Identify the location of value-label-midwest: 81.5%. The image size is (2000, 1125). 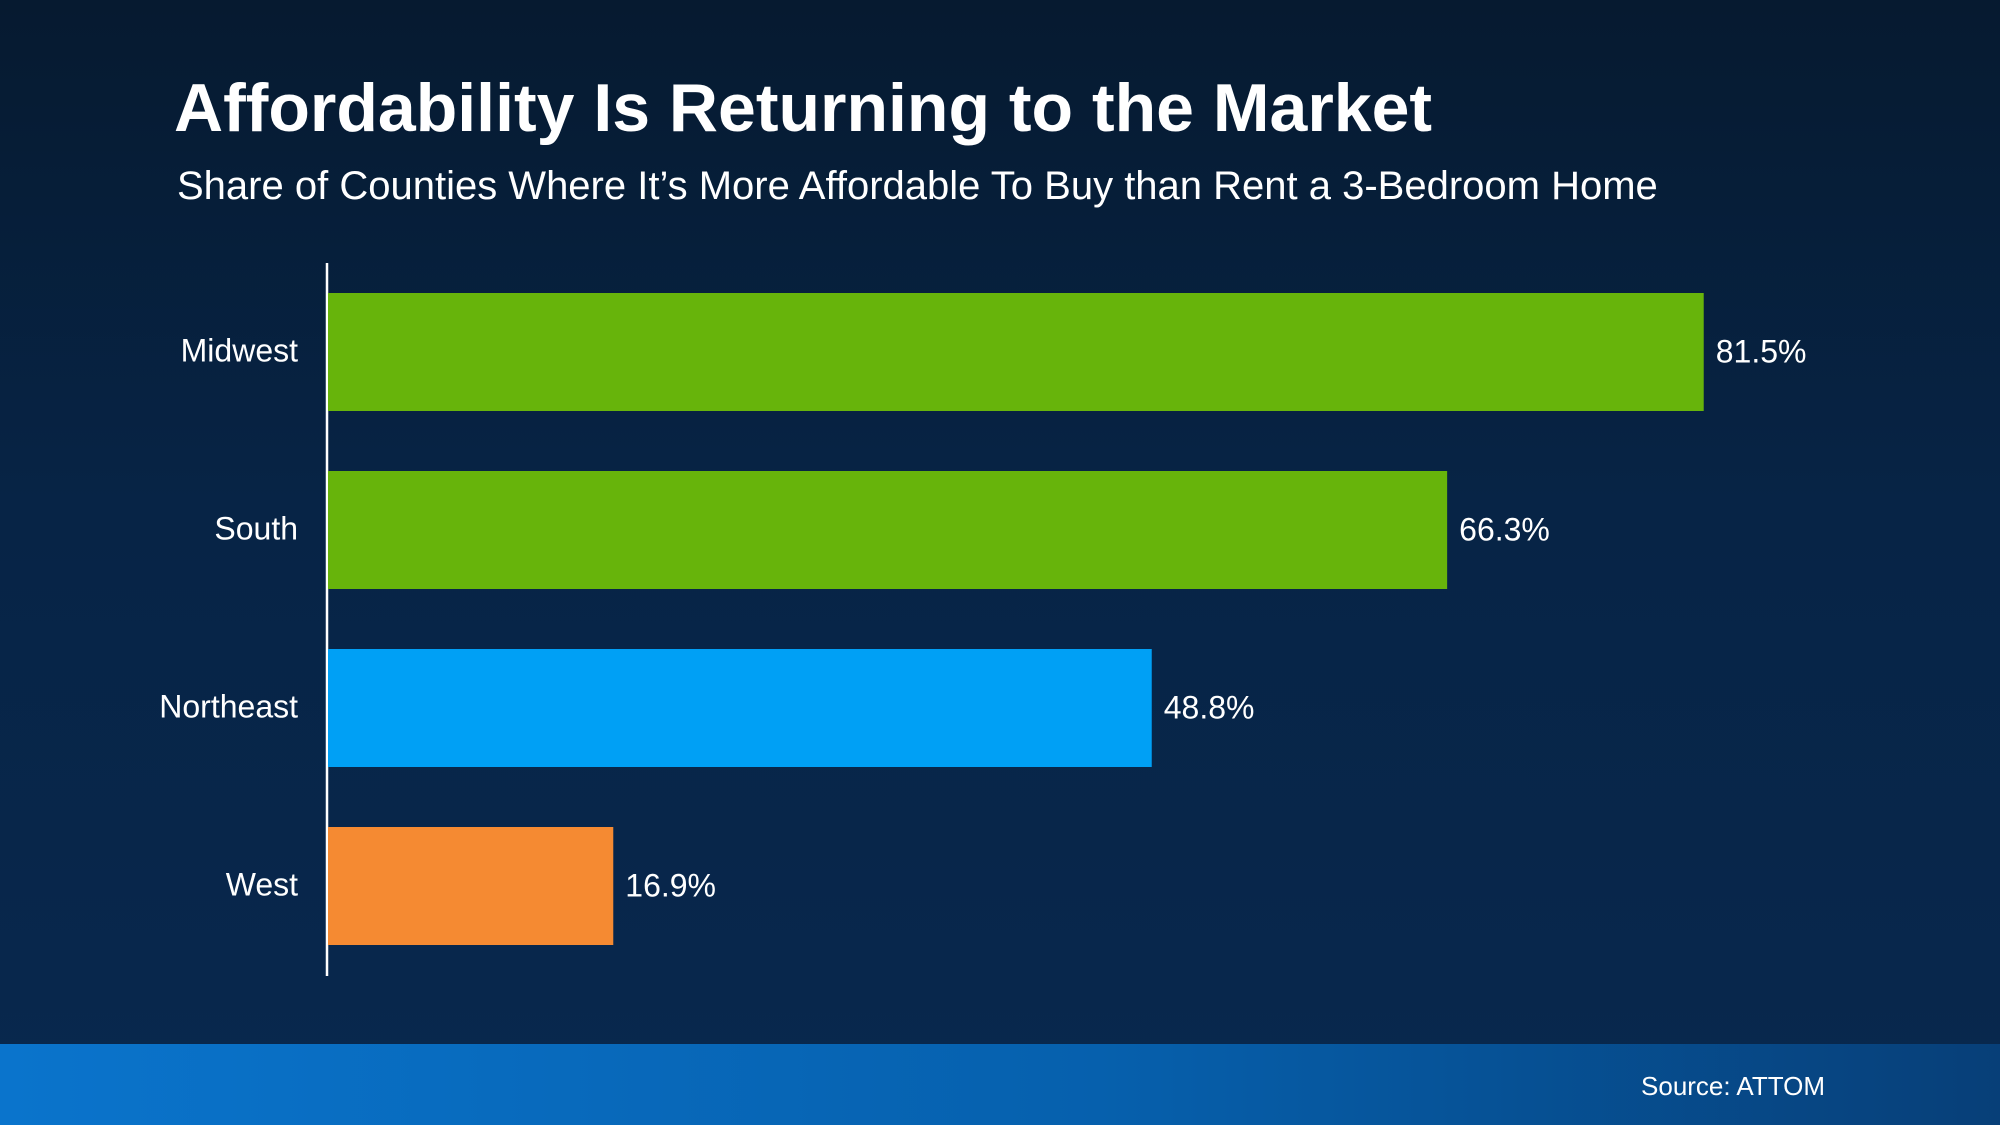
(1761, 351).